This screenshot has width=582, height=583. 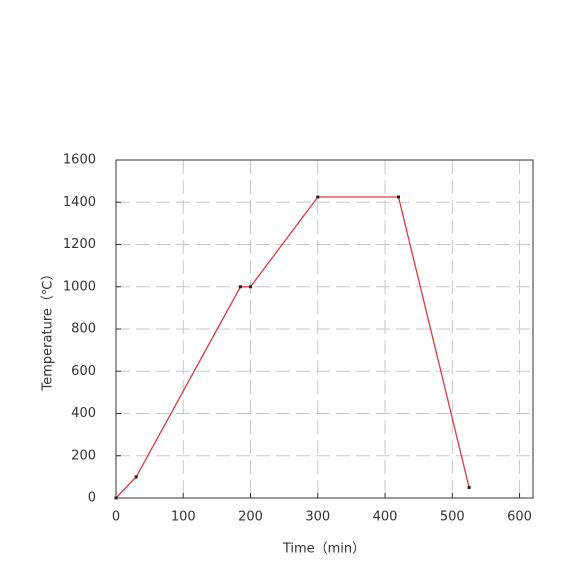 What do you see at coordinates (79, 286) in the screenshot?
I see `y-tick-label: 1000` at bounding box center [79, 286].